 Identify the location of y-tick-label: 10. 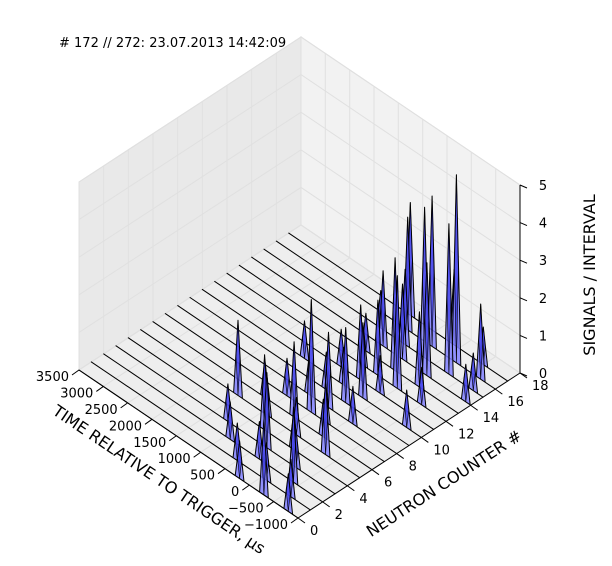
(441, 450).